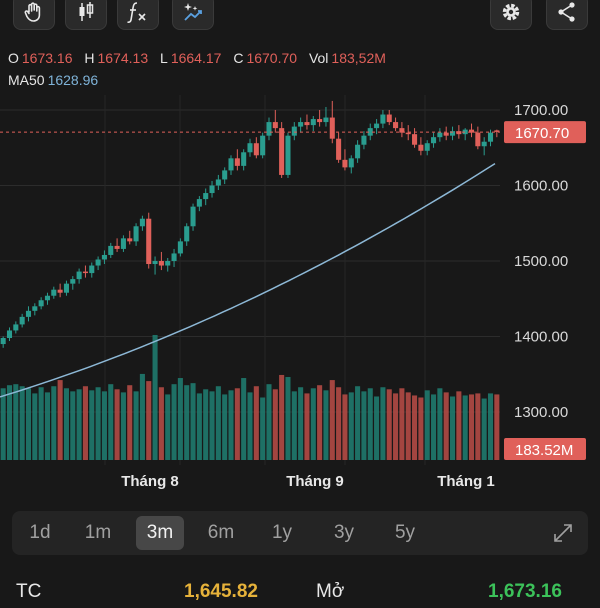  What do you see at coordinates (545, 132) in the screenshot?
I see `last-price-tag` at bounding box center [545, 132].